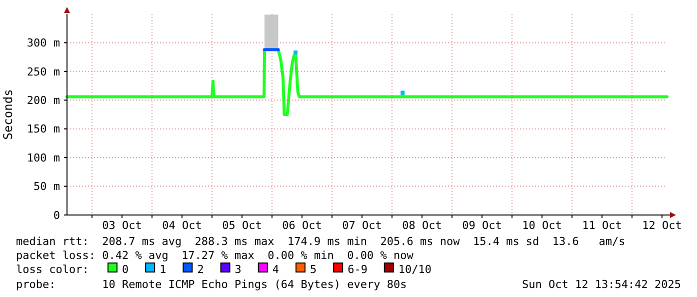 The height and width of the screenshot is (297, 697). I want to click on y-axis-title: Seconds, so click(8, 114).